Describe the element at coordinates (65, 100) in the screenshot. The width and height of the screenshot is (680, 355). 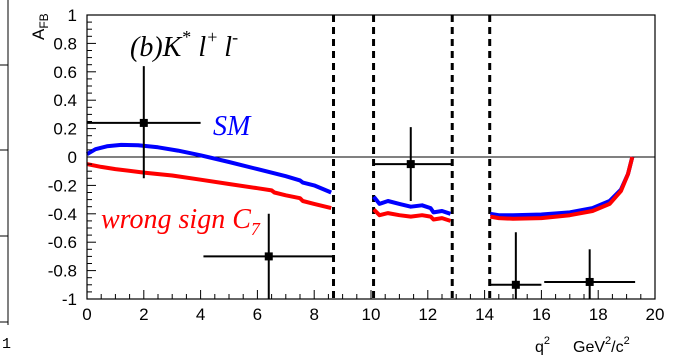
I see `y-tick-label: 0.4` at that location.